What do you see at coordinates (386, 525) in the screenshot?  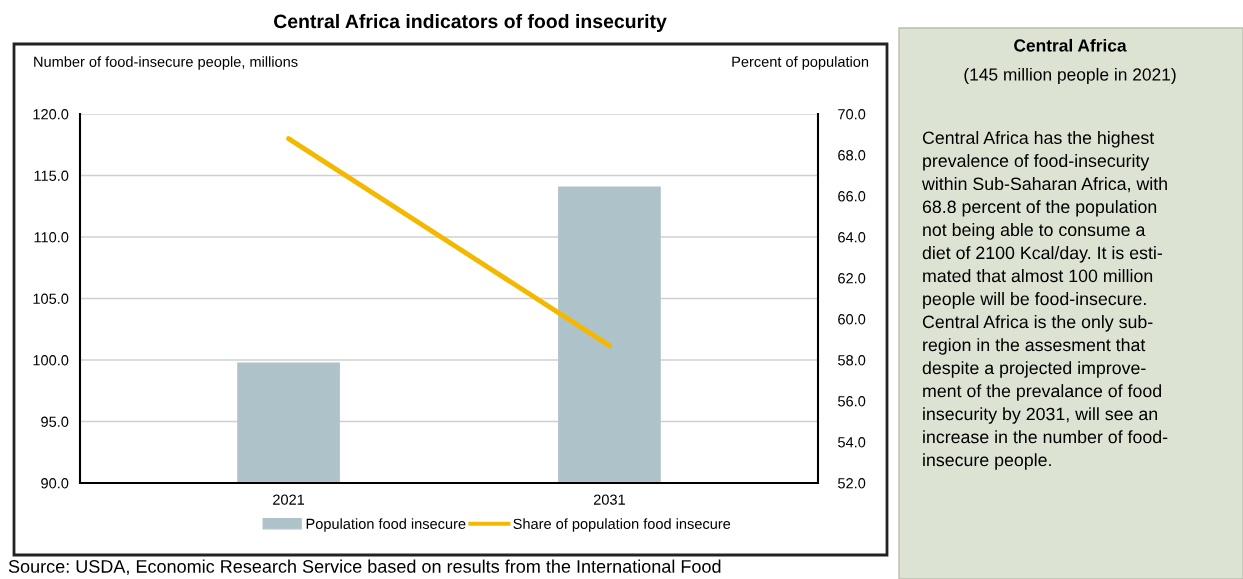 I see `legend-label: Population food insecure` at bounding box center [386, 525].